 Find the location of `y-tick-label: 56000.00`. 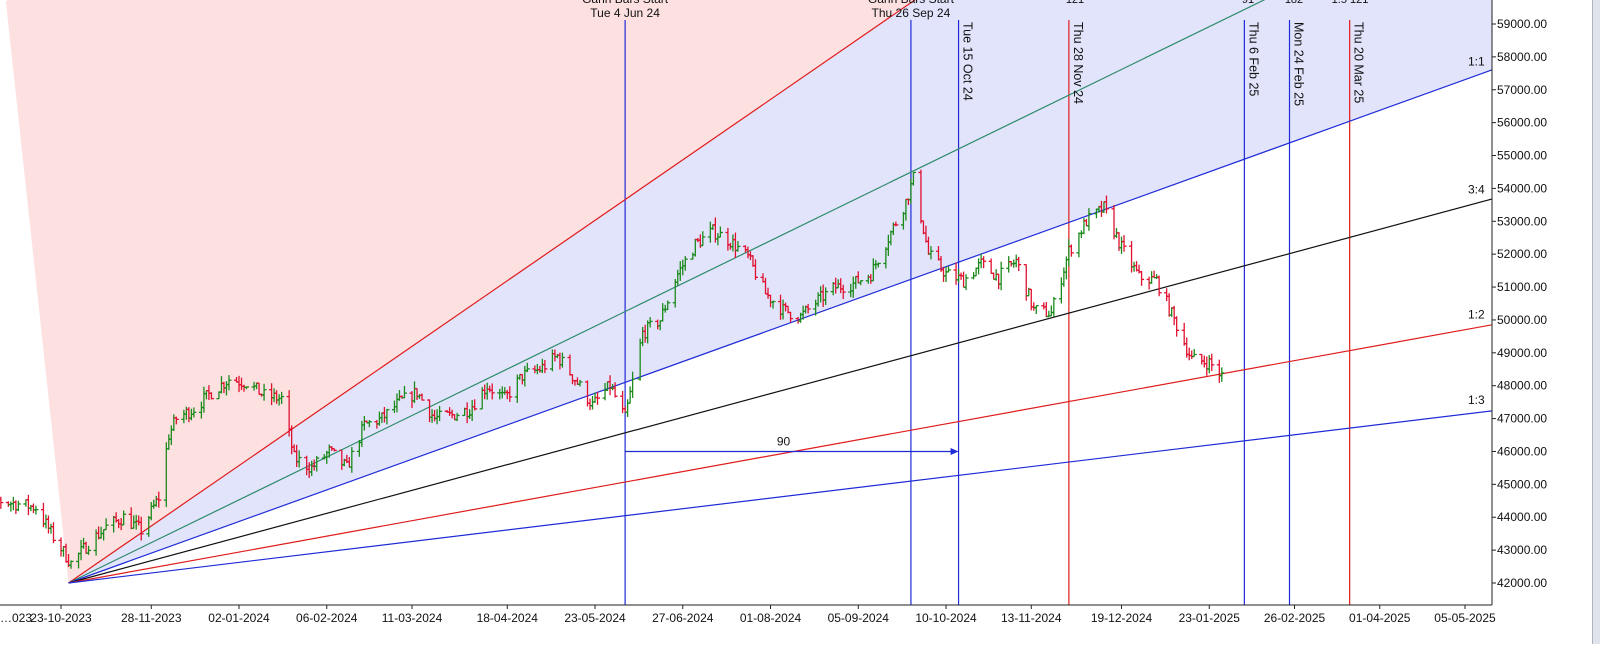

y-tick-label: 56000.00 is located at coordinates (1522, 123).